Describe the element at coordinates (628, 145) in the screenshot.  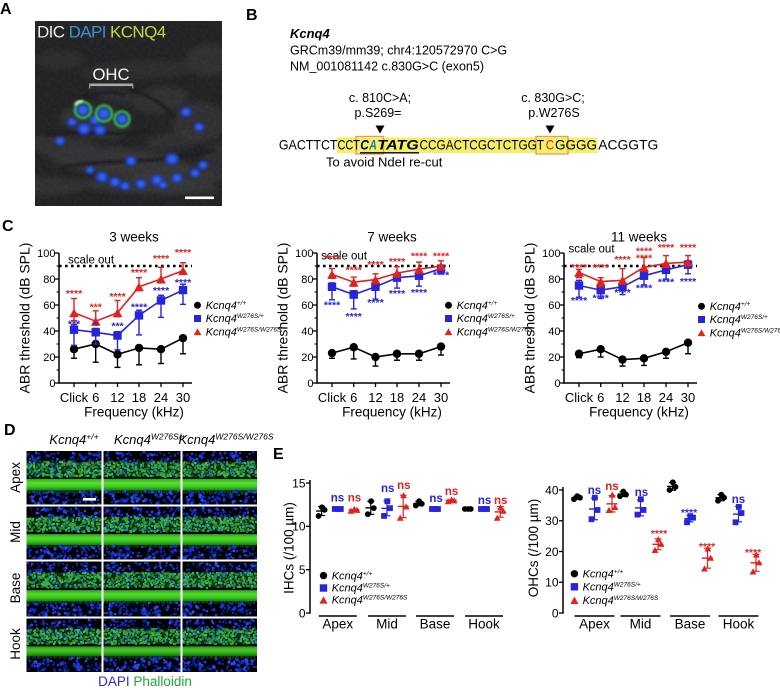
I see `svg-text: ACGGTG` at that location.